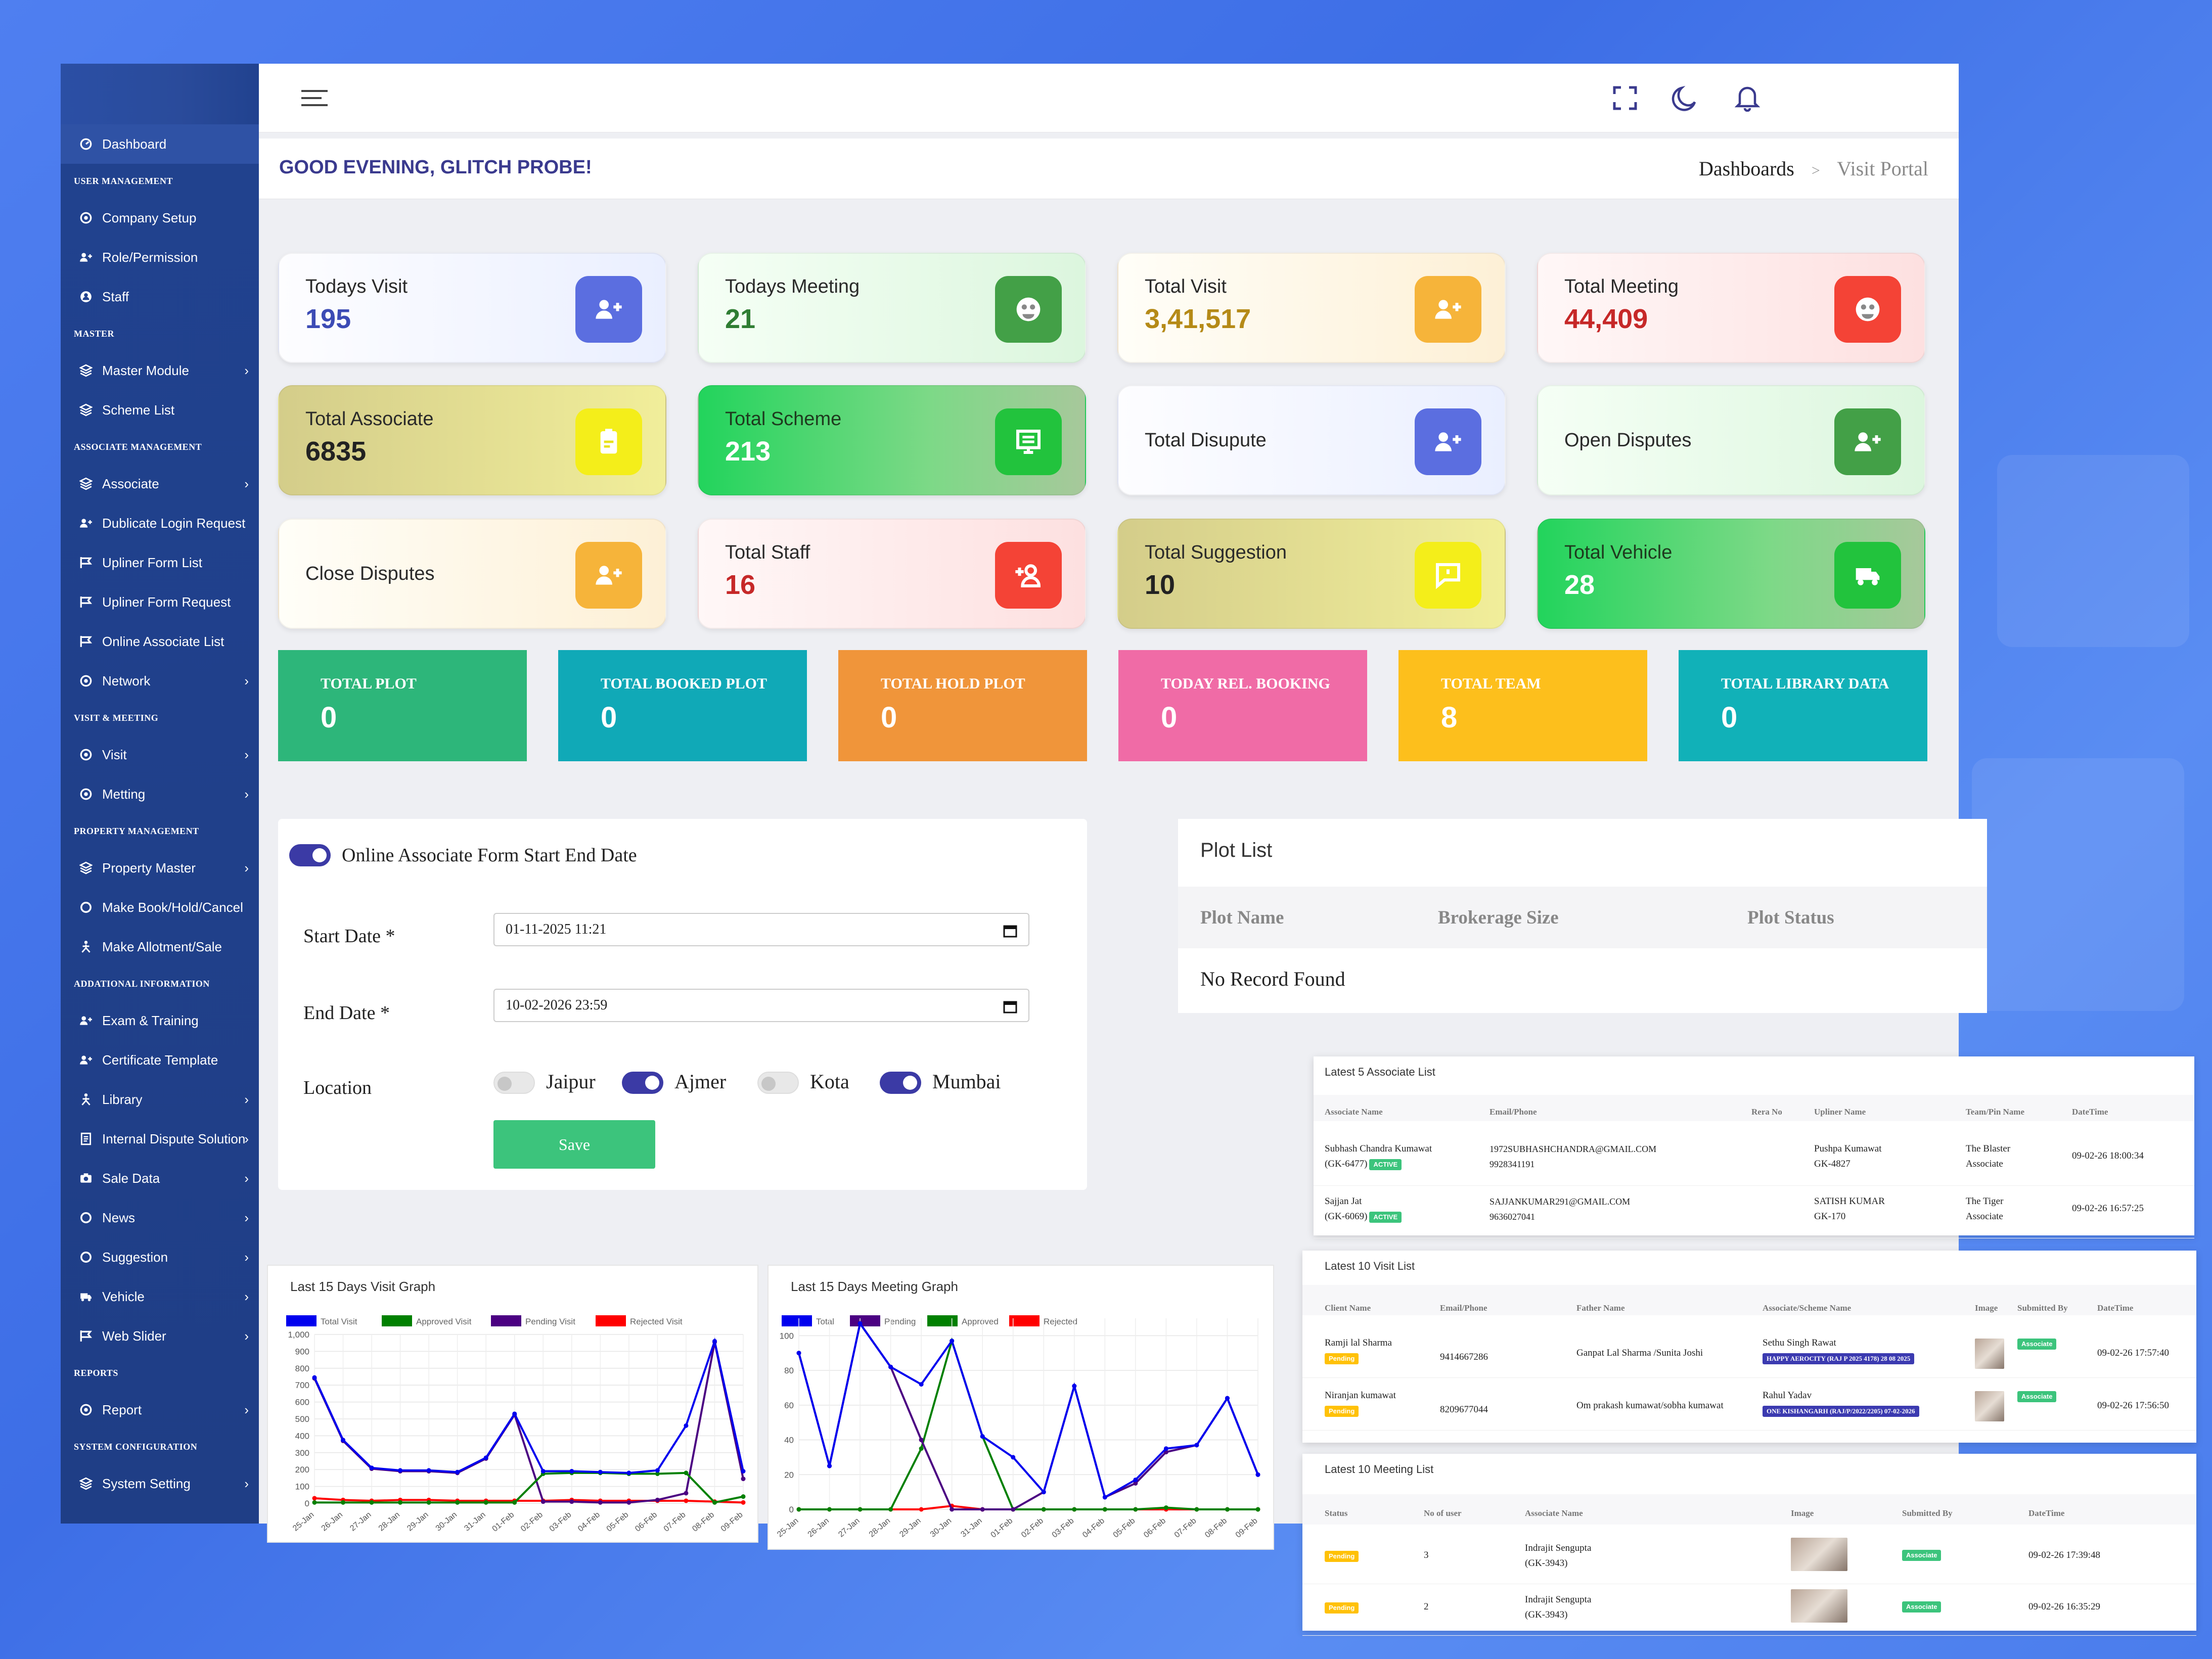 The width and height of the screenshot is (2212, 1659). I want to click on stat-card-total-meeting: Total Meeting 44,409, so click(1731, 308).